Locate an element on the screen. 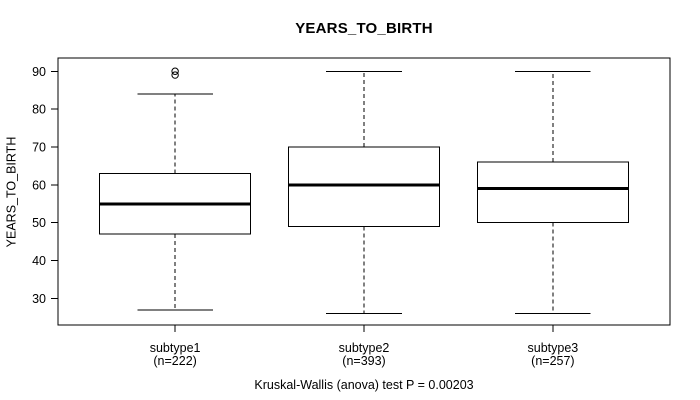  x-category-label: subtype3 is located at coordinates (553, 348).